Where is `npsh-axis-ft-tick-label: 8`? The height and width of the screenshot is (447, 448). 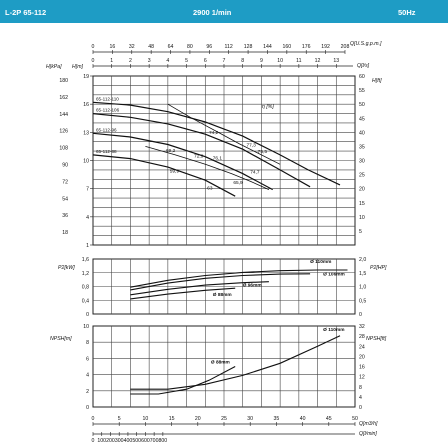
npsh-axis-ft-tick-label: 8 is located at coordinates (360, 388).